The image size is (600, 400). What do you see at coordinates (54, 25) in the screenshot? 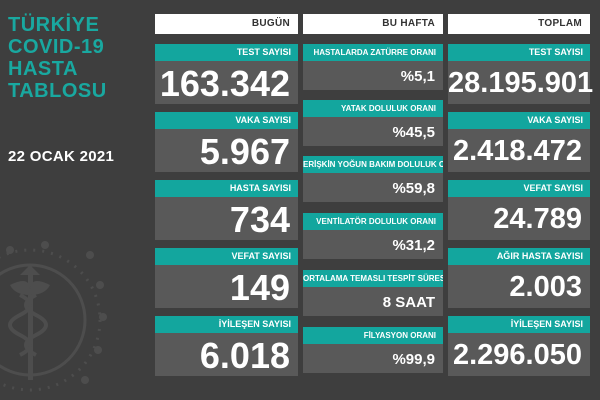
I see `title-line: TÜRKİYE` at bounding box center [54, 25].